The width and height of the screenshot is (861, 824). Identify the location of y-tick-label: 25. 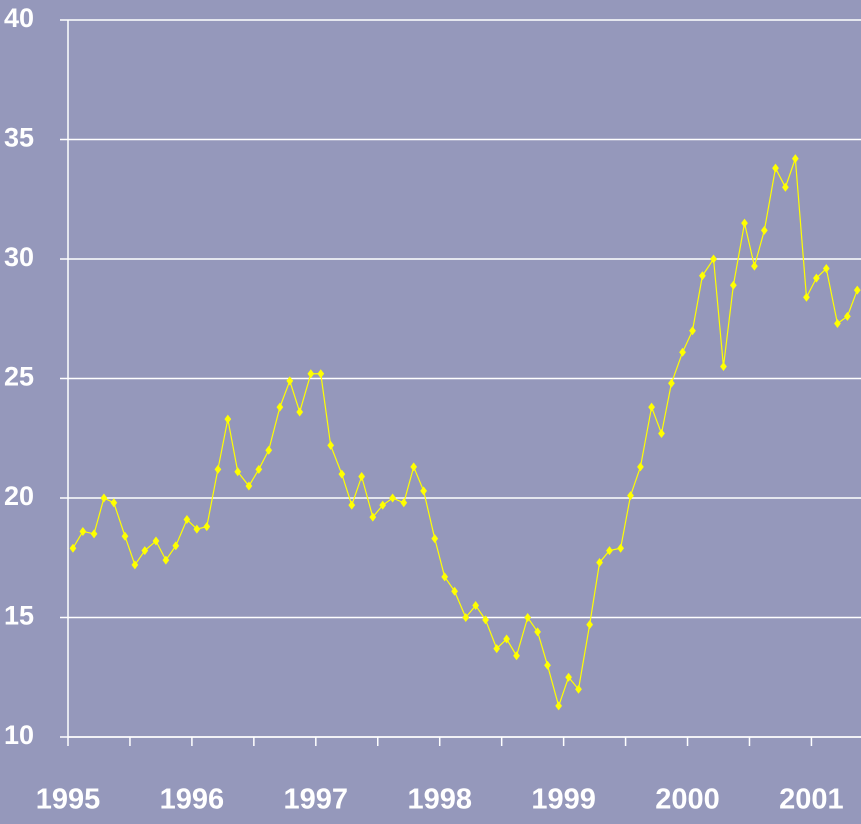
(19, 377).